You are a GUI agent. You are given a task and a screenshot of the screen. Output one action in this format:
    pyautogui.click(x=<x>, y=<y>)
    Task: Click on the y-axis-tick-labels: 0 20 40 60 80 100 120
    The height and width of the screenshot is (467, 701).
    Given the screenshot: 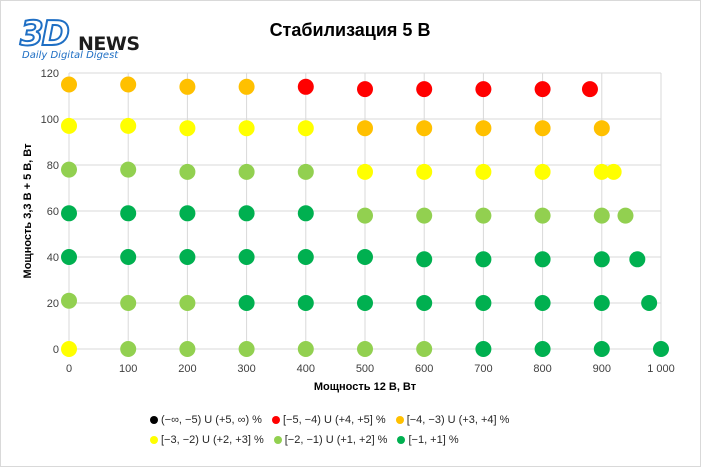 What is the action you would take?
    pyautogui.click(x=50, y=212)
    